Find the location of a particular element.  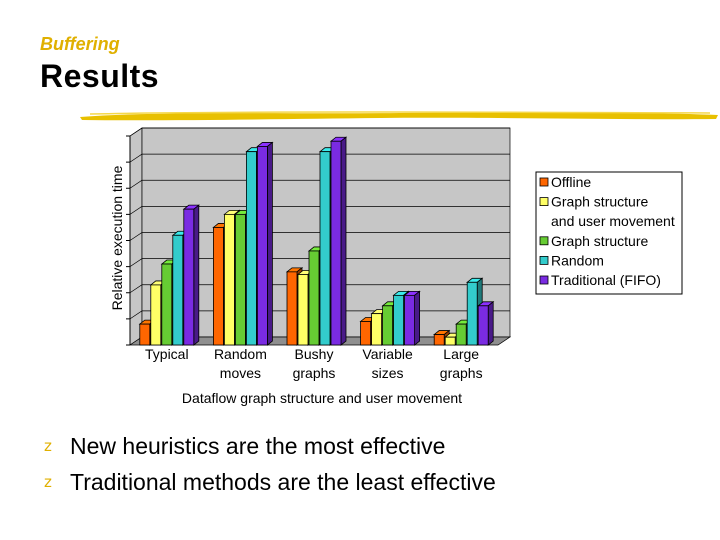

legend-box is located at coordinates (609, 233).